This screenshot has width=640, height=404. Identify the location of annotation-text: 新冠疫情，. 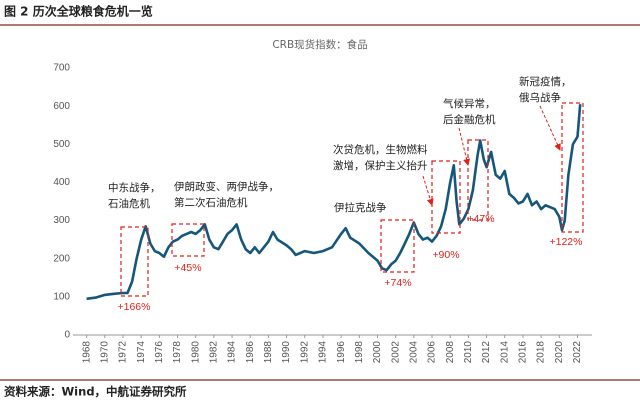
(545, 81).